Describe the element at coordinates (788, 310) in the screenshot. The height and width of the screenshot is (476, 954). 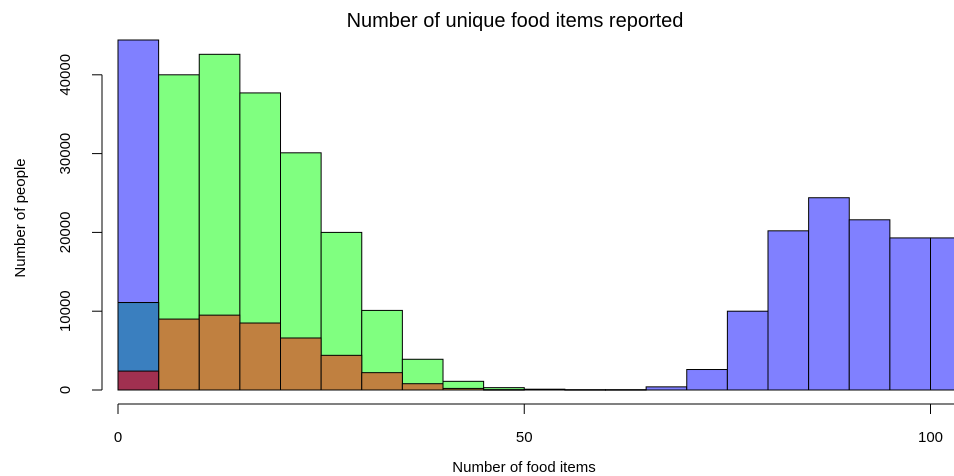
I see `histogram-bar-s0-b4` at that location.